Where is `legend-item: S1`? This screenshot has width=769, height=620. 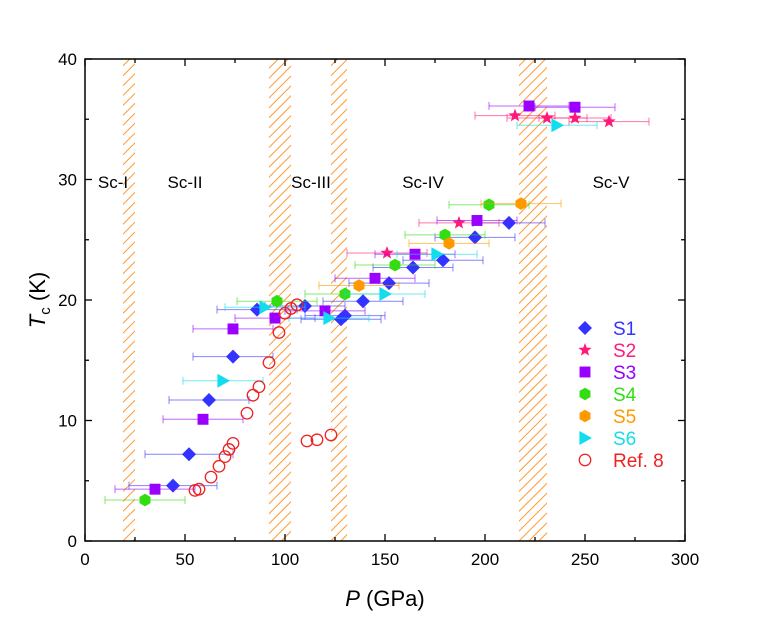
legend-item: S1 is located at coordinates (607, 329).